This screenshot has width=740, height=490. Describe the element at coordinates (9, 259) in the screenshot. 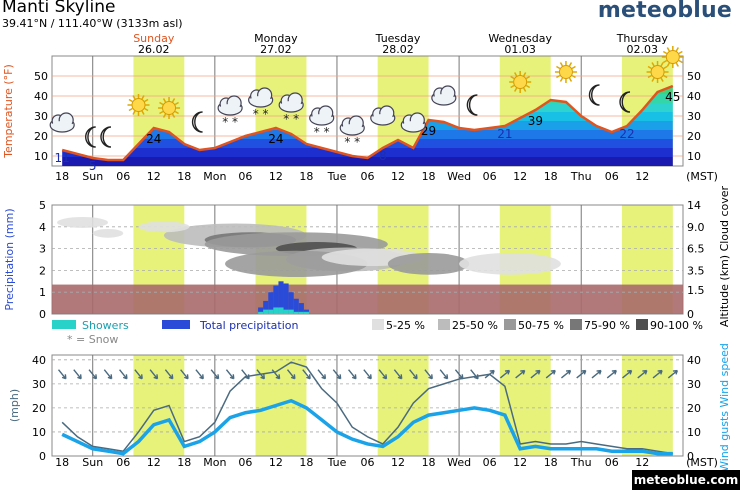

I see `precip-axis-label: Precipitation (mm)` at that location.